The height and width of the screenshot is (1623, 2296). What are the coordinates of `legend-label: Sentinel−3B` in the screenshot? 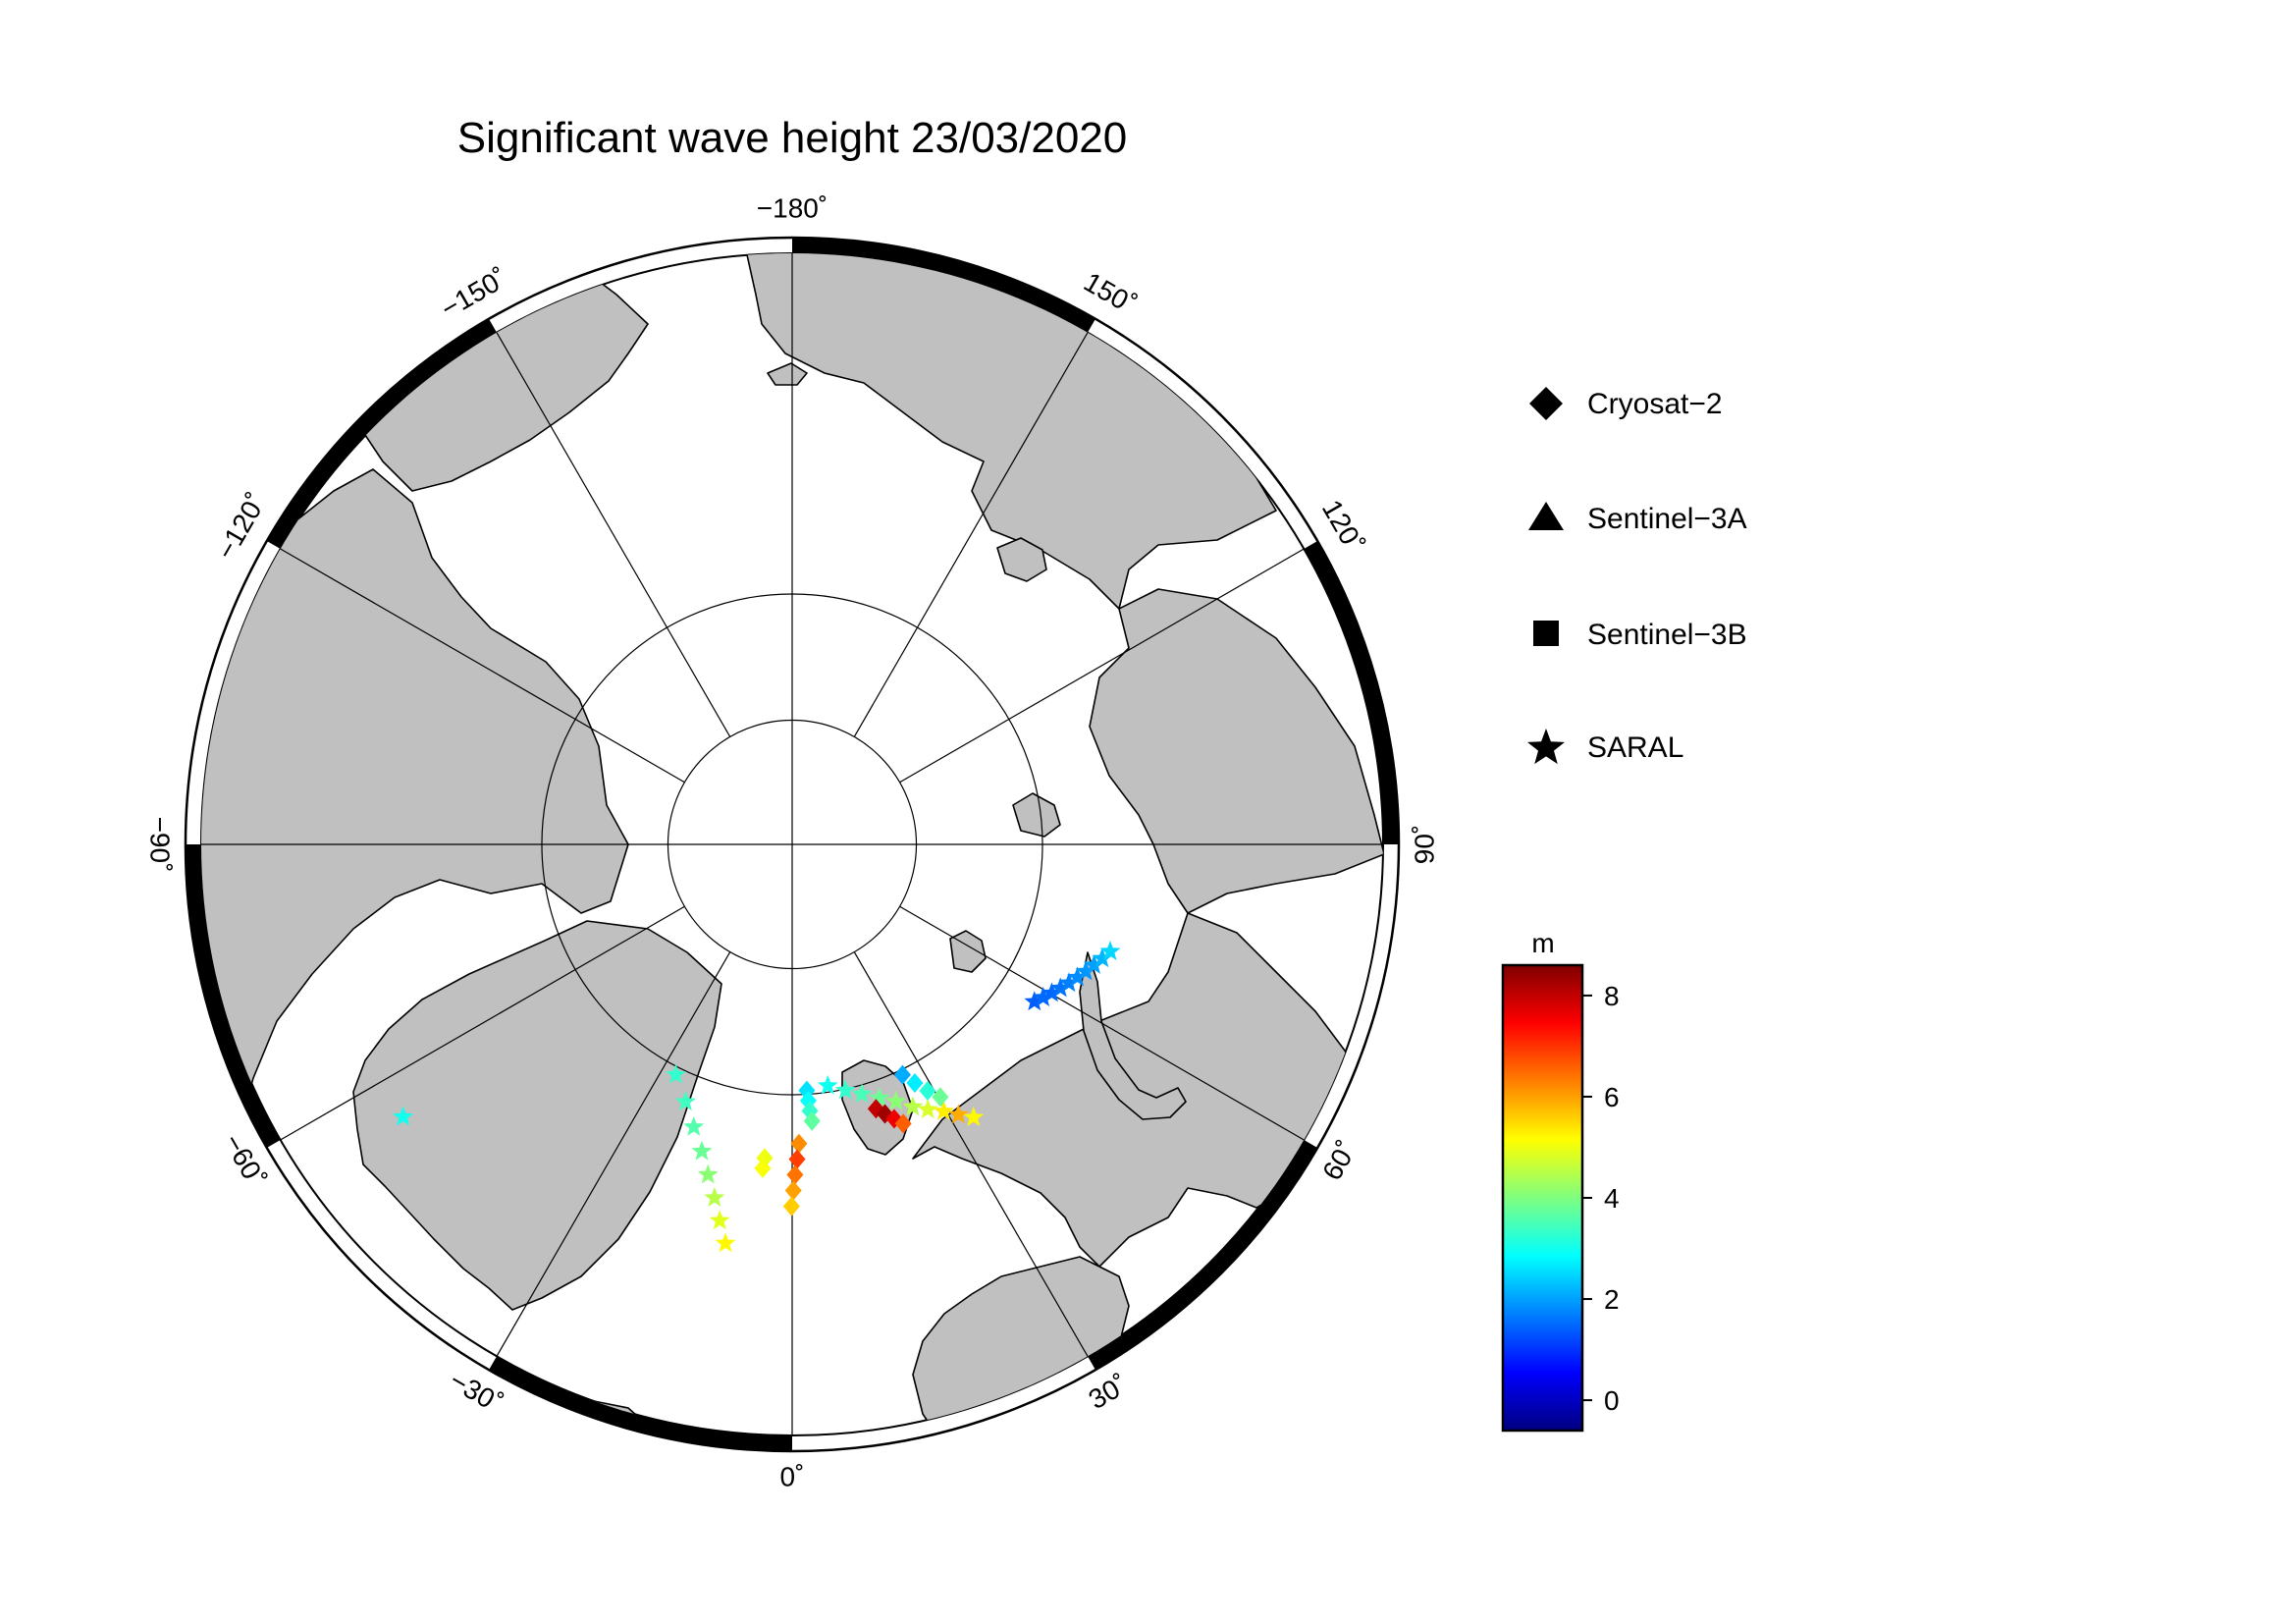 It's located at (1667, 635).